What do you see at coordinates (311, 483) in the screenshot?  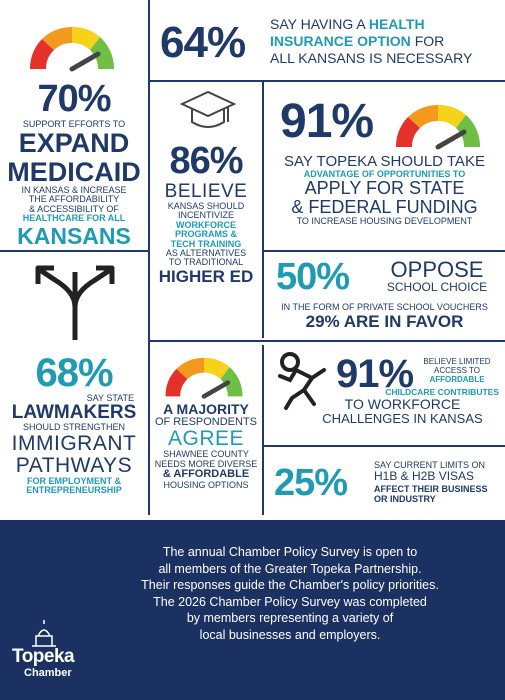 I see `stat-value: 25%` at bounding box center [311, 483].